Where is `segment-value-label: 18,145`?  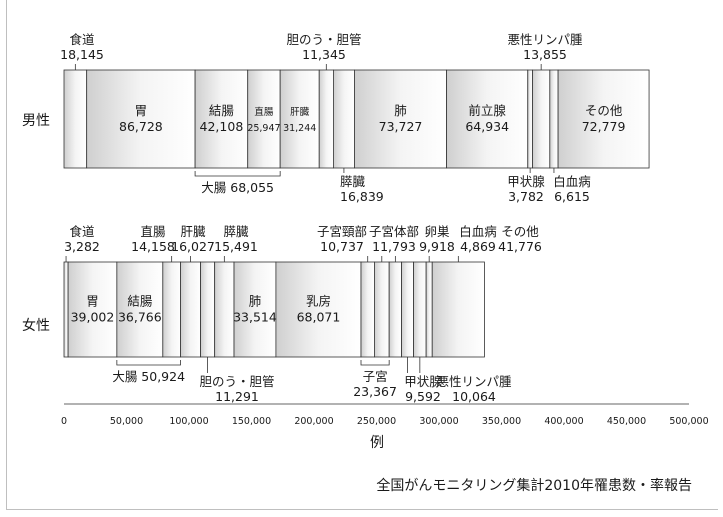
segment-value-label: 18,145 is located at coordinates (82, 54).